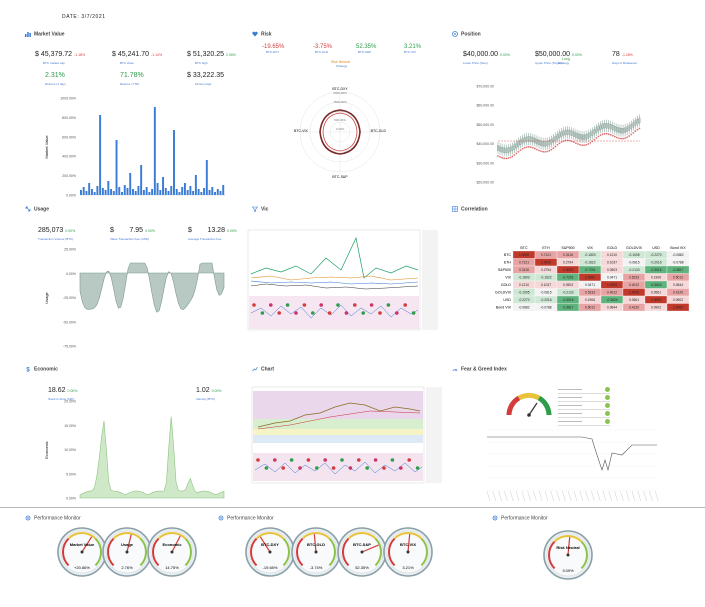 The image size is (705, 607). What do you see at coordinates (524, 270) in the screenshot?
I see `heatmap-cell-value: 0.3116` at bounding box center [524, 270].